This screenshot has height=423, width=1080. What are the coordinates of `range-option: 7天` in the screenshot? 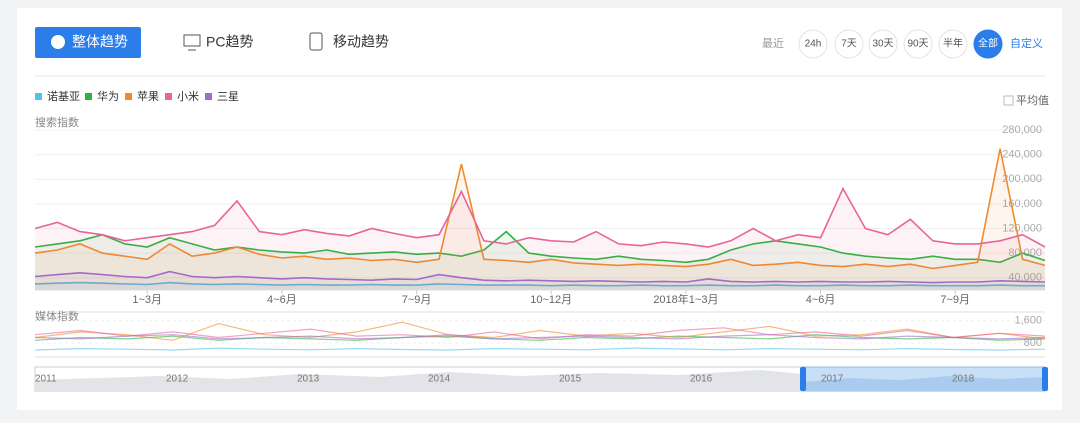 It's located at (849, 44).